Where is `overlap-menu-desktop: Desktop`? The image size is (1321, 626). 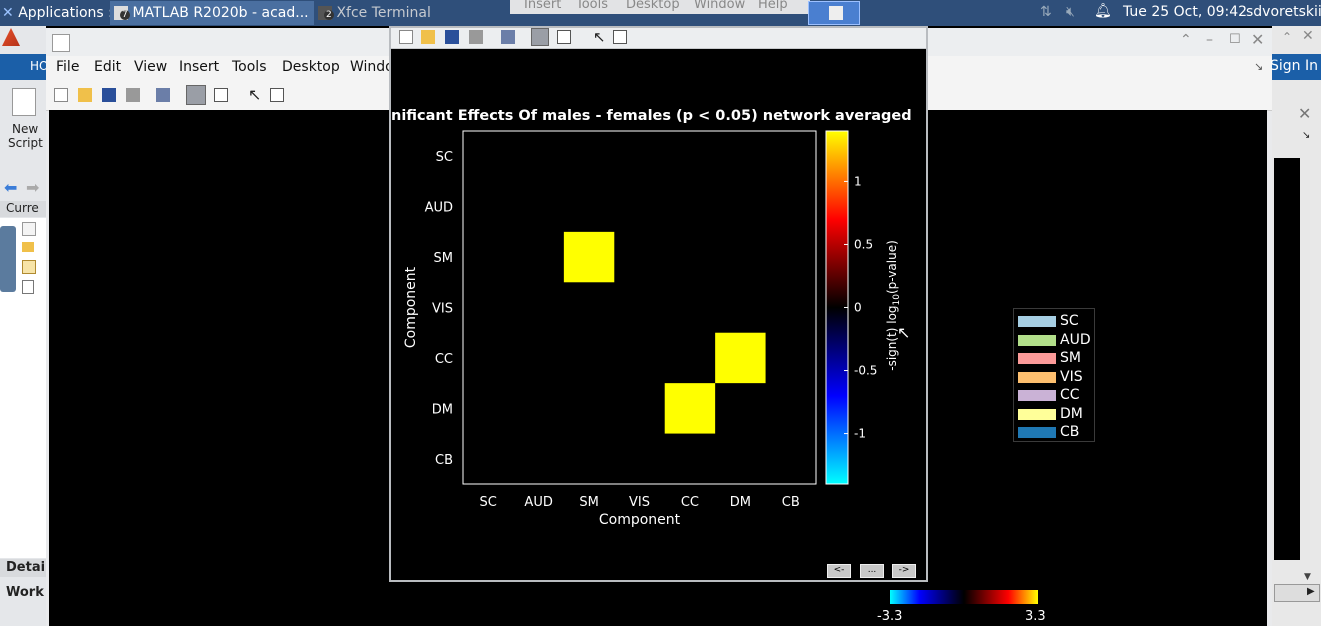 overlap-menu-desktop: Desktop is located at coordinates (653, 6).